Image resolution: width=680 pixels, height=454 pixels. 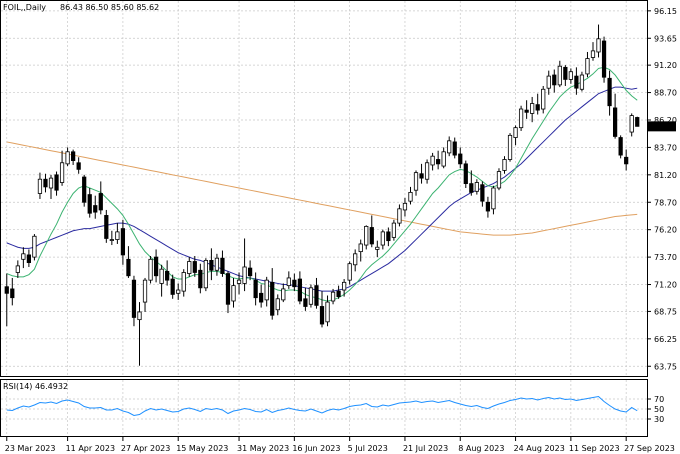 What do you see at coordinates (665, 311) in the screenshot?
I see `price-tick-label: 68.75` at bounding box center [665, 311].